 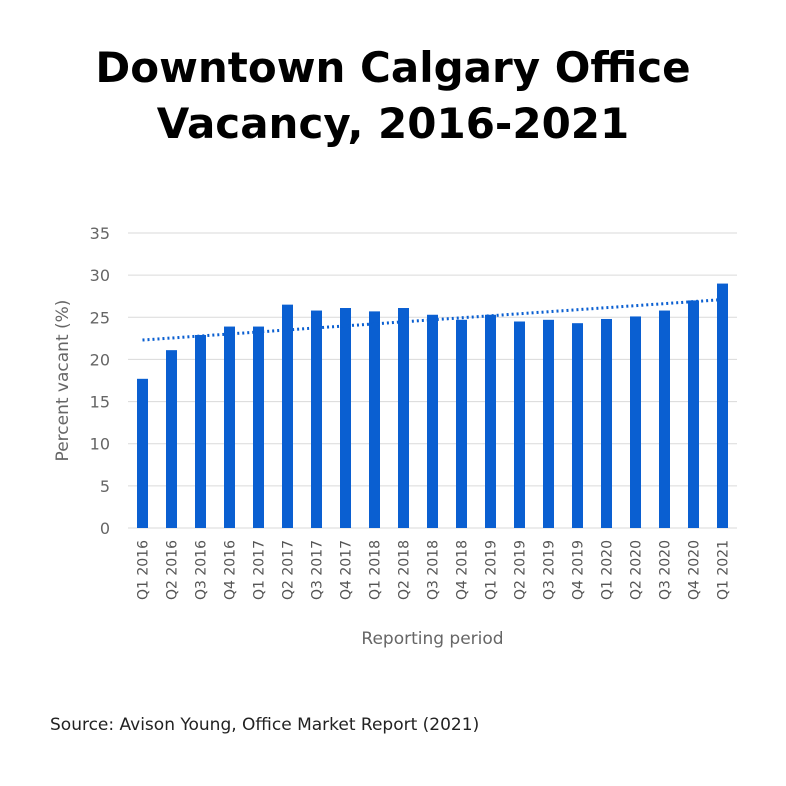 What do you see at coordinates (521, 570) in the screenshot?
I see `x-tick-label: Q2 2019` at bounding box center [521, 570].